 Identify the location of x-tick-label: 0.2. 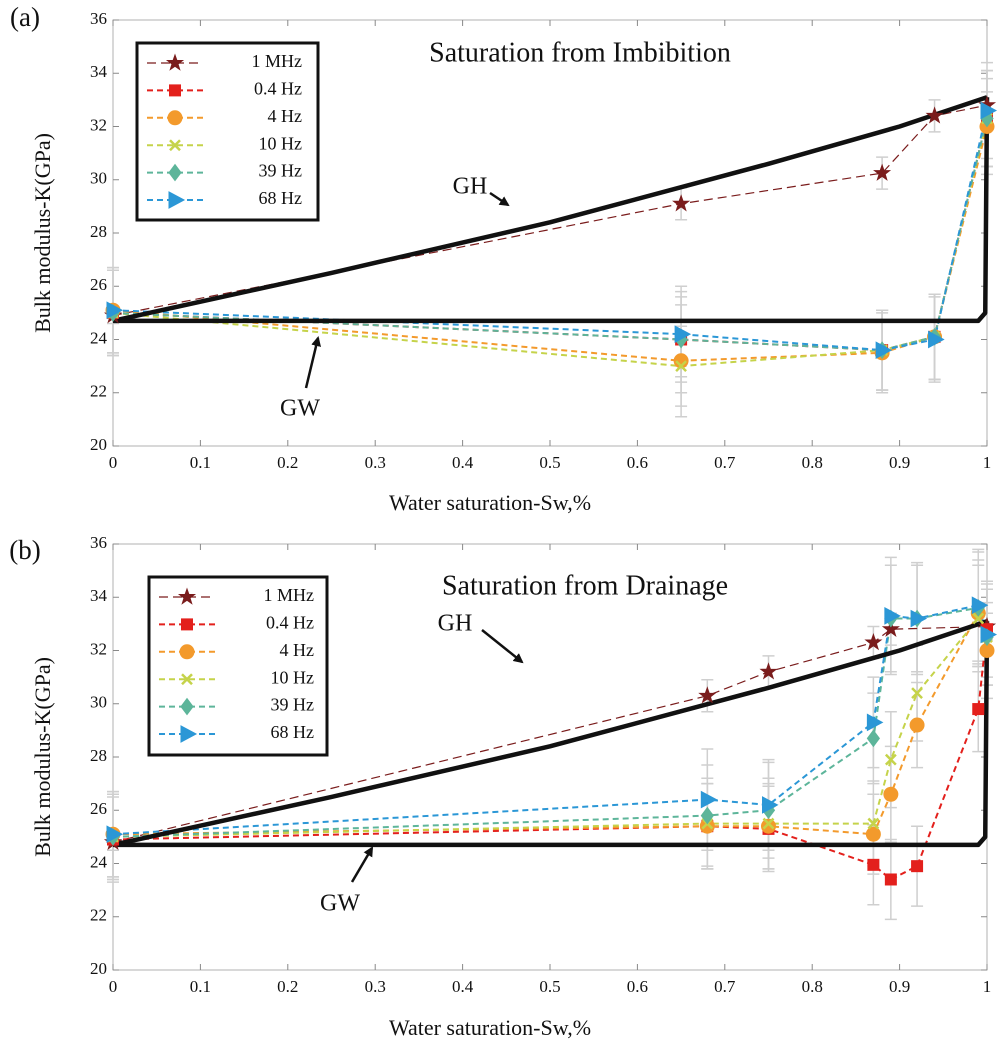
(287, 986).